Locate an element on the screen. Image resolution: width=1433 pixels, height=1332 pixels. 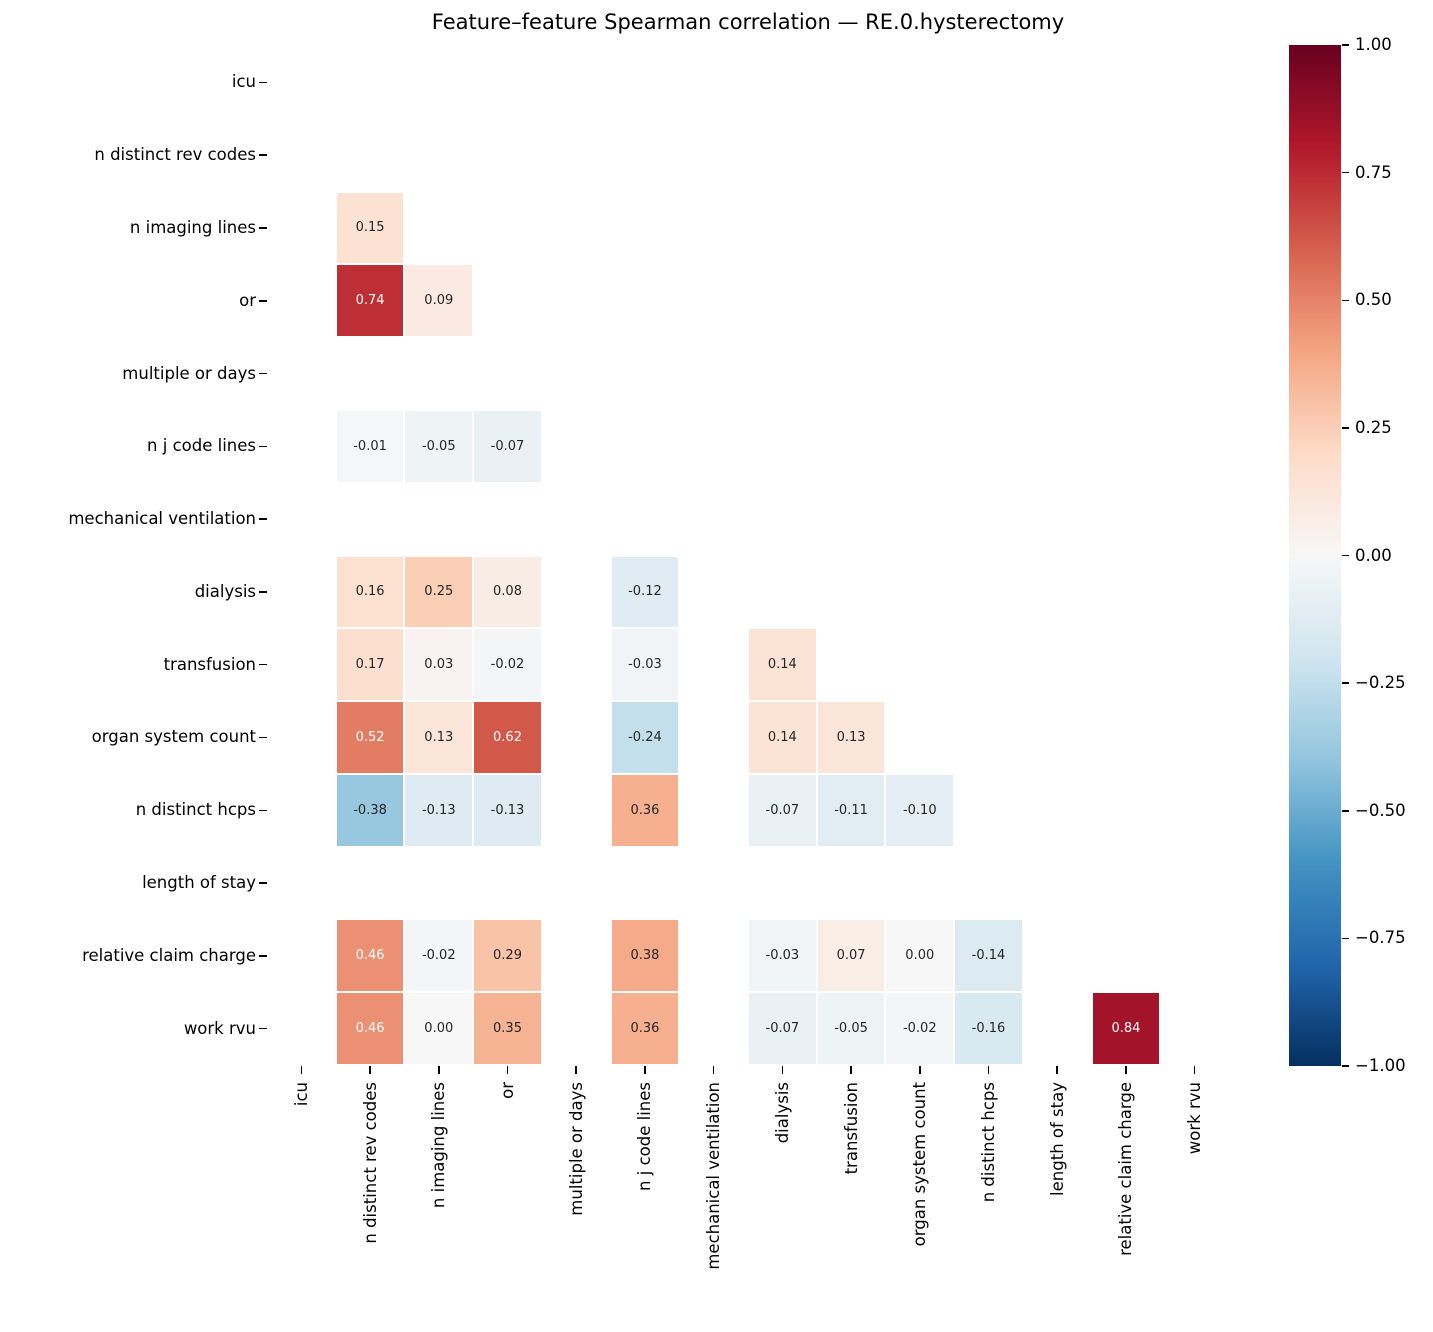
y-tick-label: n imaging lines is located at coordinates (192, 227).